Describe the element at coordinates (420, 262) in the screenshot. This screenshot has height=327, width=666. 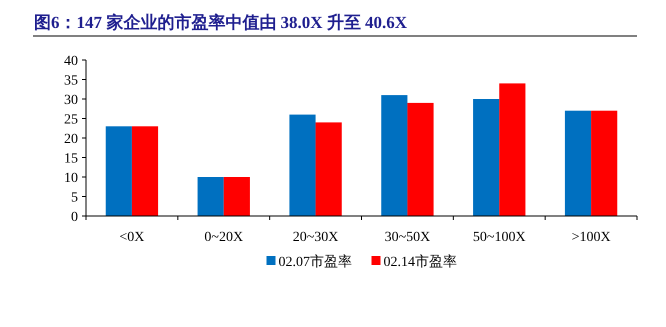
I see `legend-label: 02.14市盈率` at that location.